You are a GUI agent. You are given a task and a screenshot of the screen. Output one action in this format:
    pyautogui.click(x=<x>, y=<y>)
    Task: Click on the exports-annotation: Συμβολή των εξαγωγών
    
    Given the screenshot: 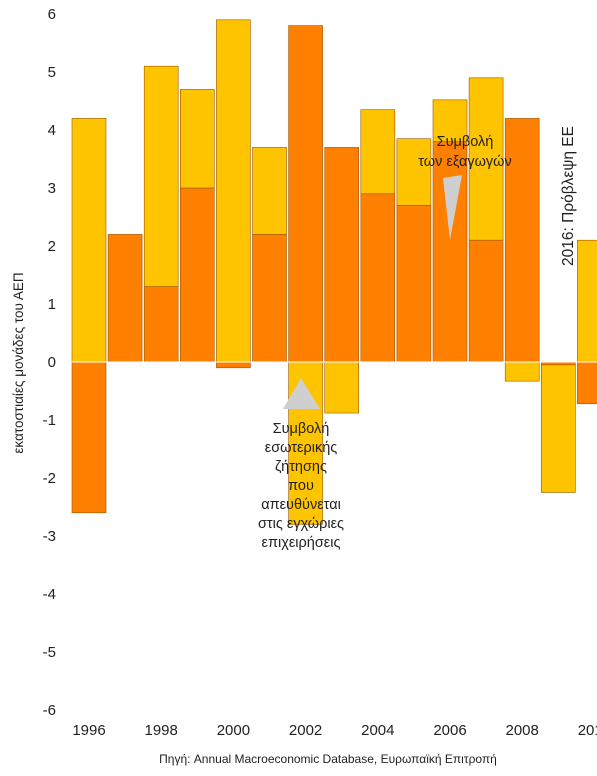 What is the action you would take?
    pyautogui.click(x=465, y=187)
    